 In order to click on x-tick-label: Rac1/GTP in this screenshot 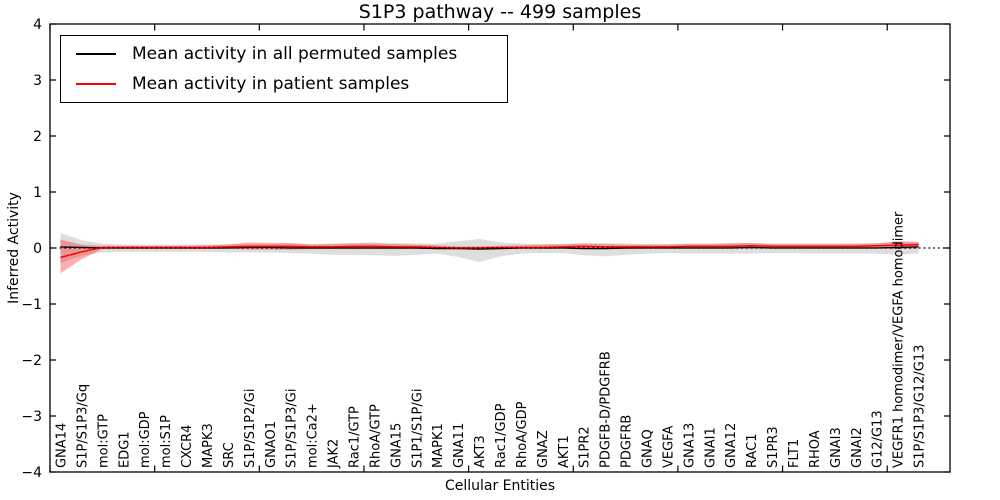, I will do `click(354, 437)`.